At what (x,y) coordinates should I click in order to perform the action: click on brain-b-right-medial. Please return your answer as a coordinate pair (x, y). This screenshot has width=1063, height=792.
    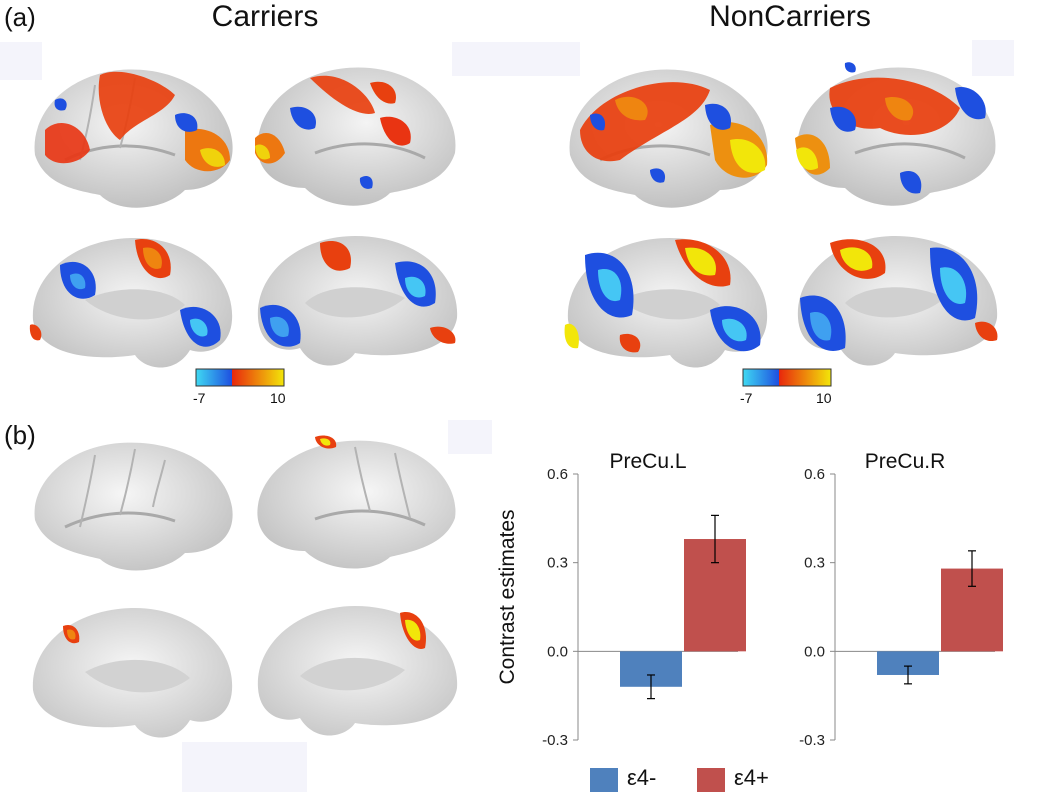
    Looking at the image, I should click on (357, 671).